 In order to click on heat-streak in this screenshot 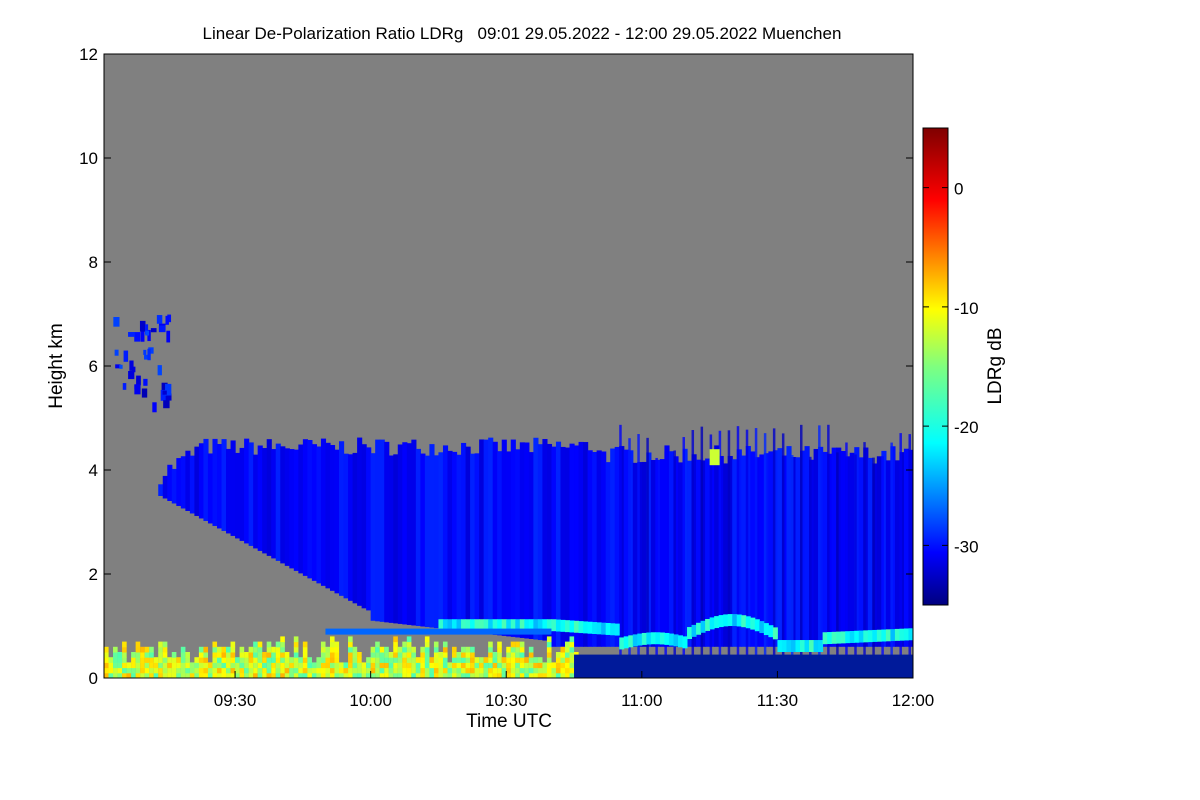, I will do `click(720, 546)`.